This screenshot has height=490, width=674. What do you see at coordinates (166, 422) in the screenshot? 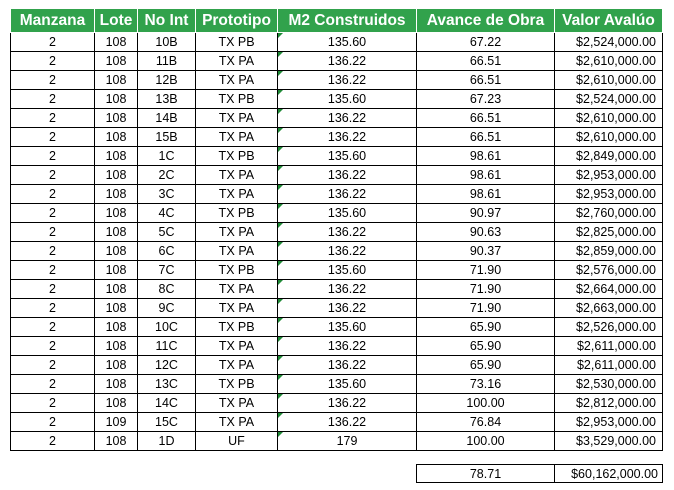
I see `no-int-cell: 15C` at bounding box center [166, 422].